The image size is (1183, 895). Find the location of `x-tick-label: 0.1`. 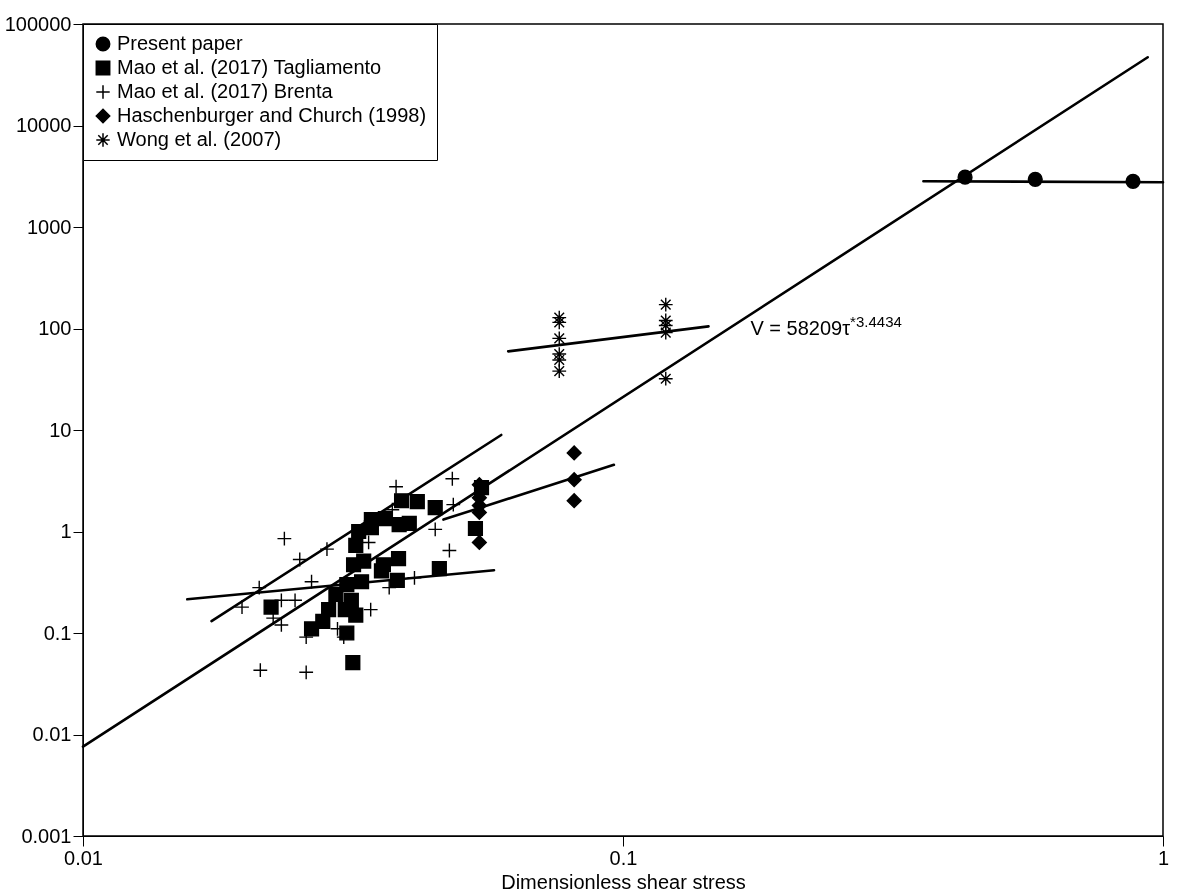

x-tick-label: 0.1 is located at coordinates (623, 857).